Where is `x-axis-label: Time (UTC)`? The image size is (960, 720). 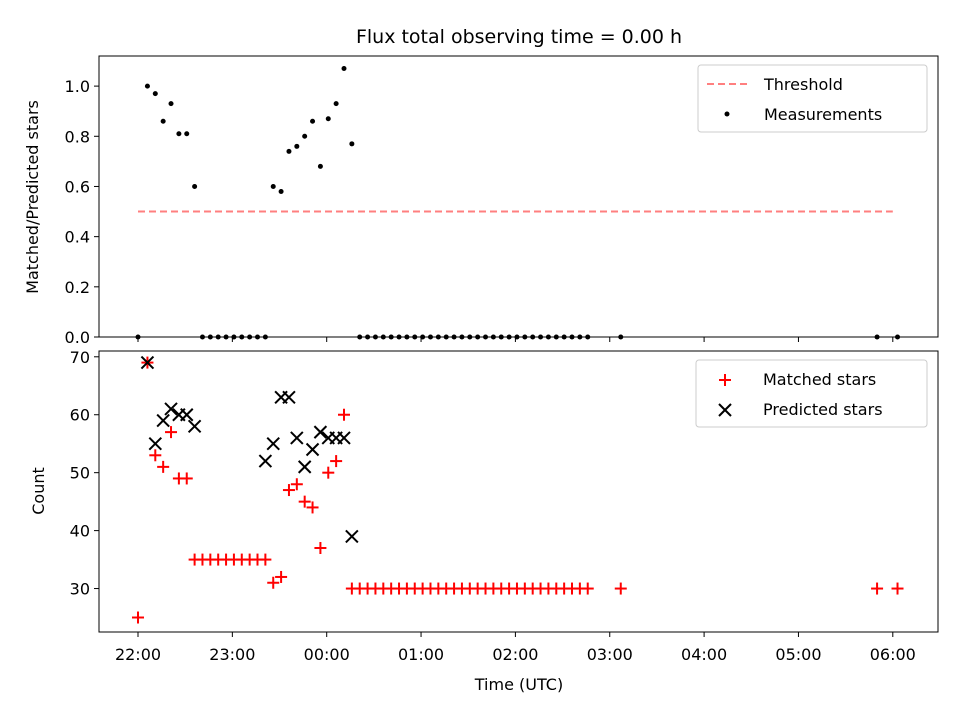 x-axis-label: Time (UTC) is located at coordinates (518, 684).